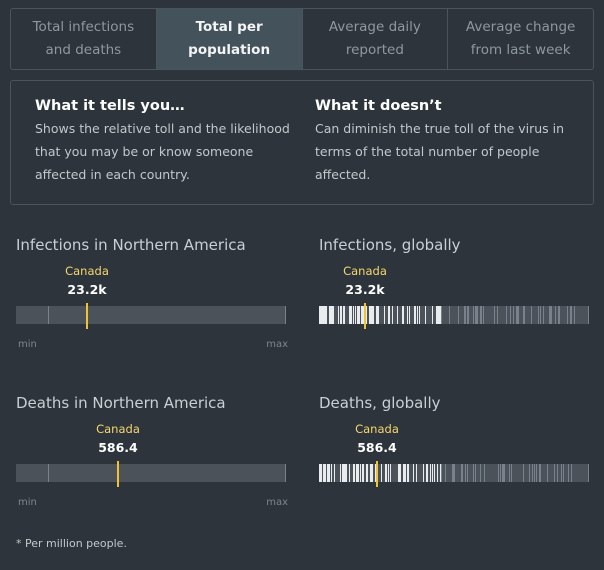  Describe the element at coordinates (343, 174) in the screenshot. I see `info-line: affected.` at that location.